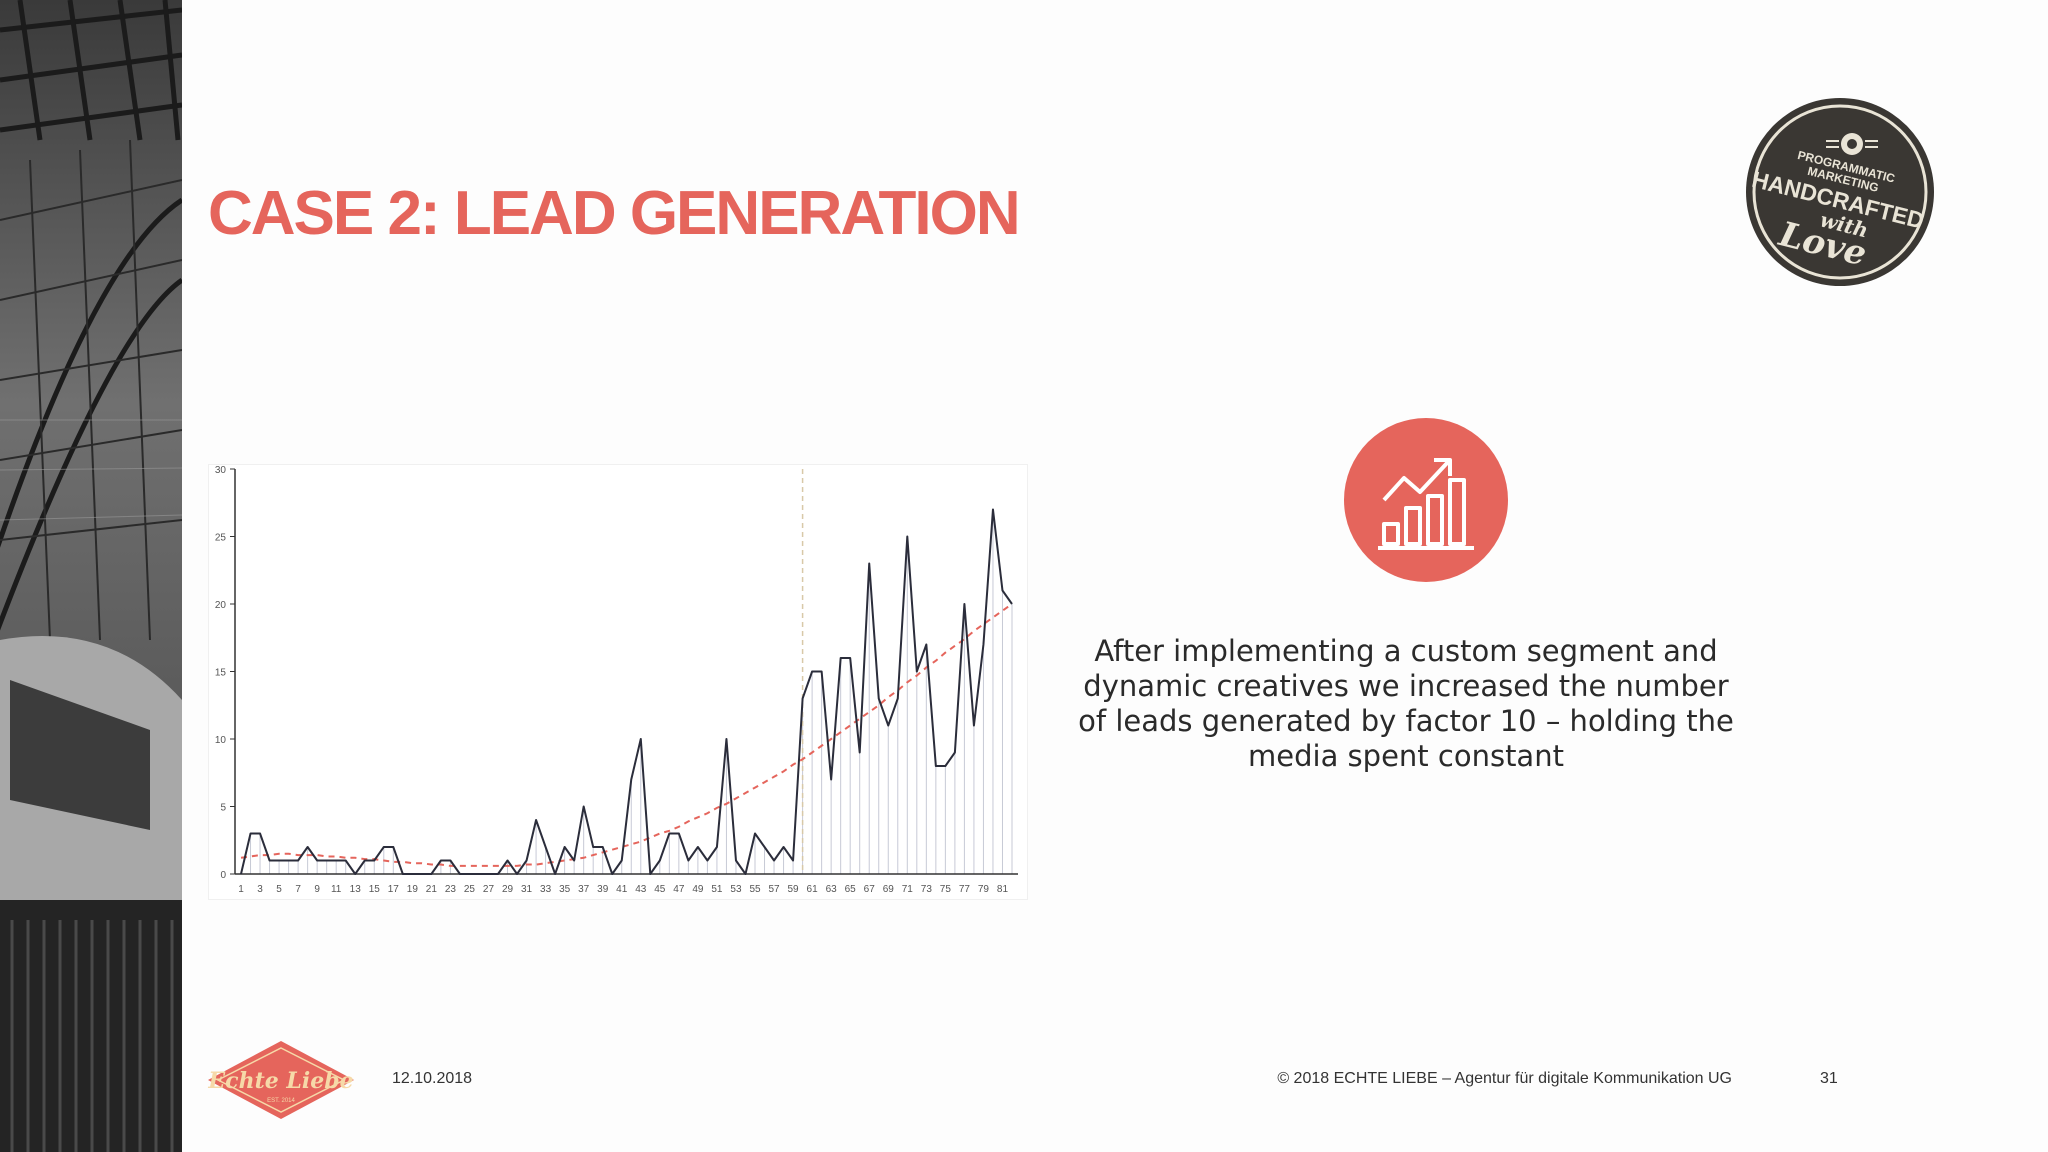  Describe the element at coordinates (451, 889) in the screenshot. I see `x-tick-label: 23` at that location.